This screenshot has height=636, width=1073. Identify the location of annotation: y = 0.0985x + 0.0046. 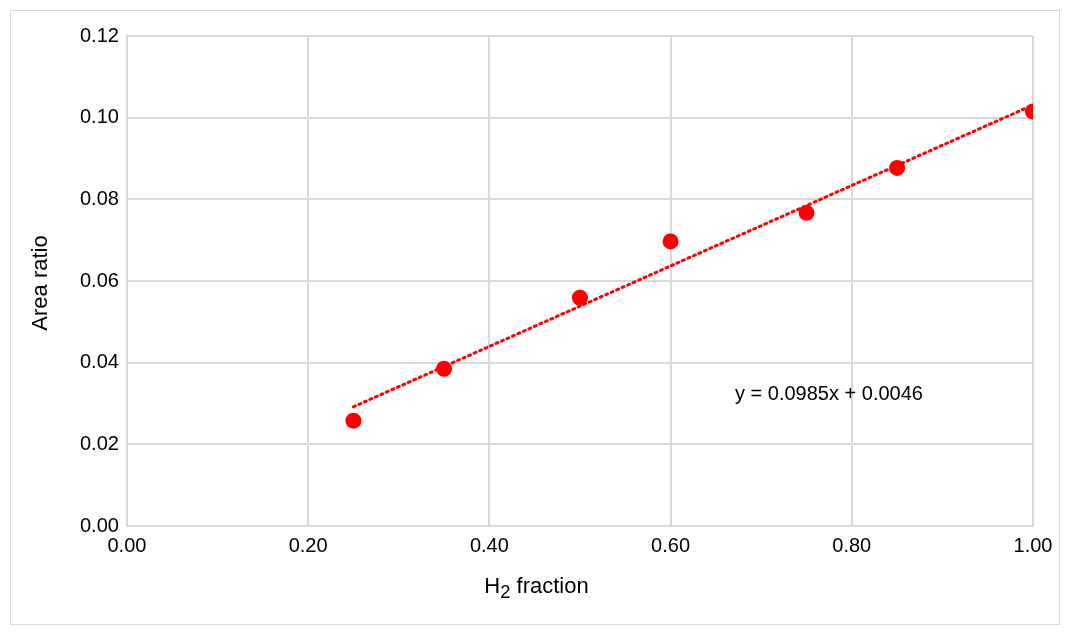
(829, 393).